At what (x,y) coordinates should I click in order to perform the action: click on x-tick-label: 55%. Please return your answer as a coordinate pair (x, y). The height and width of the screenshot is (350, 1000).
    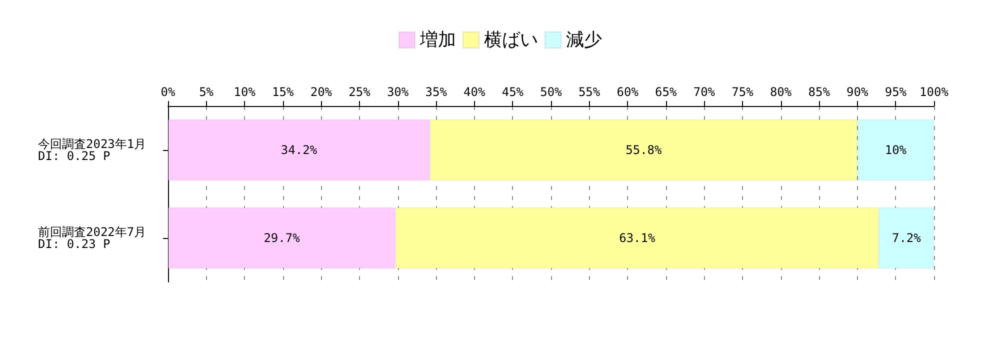
    Looking at the image, I should click on (589, 92).